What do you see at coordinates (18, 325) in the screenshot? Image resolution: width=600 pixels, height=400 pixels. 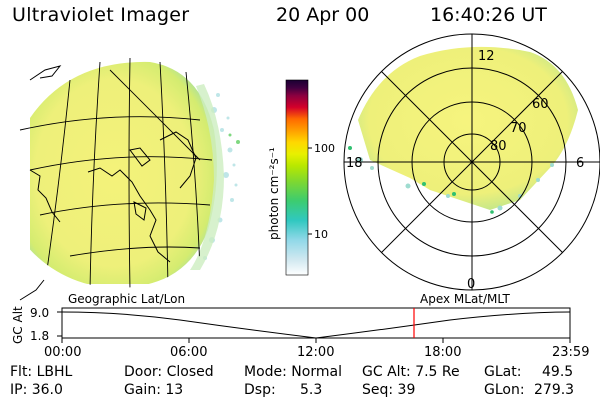 I see `timeline-ylabel: GC Alt` at bounding box center [18, 325].